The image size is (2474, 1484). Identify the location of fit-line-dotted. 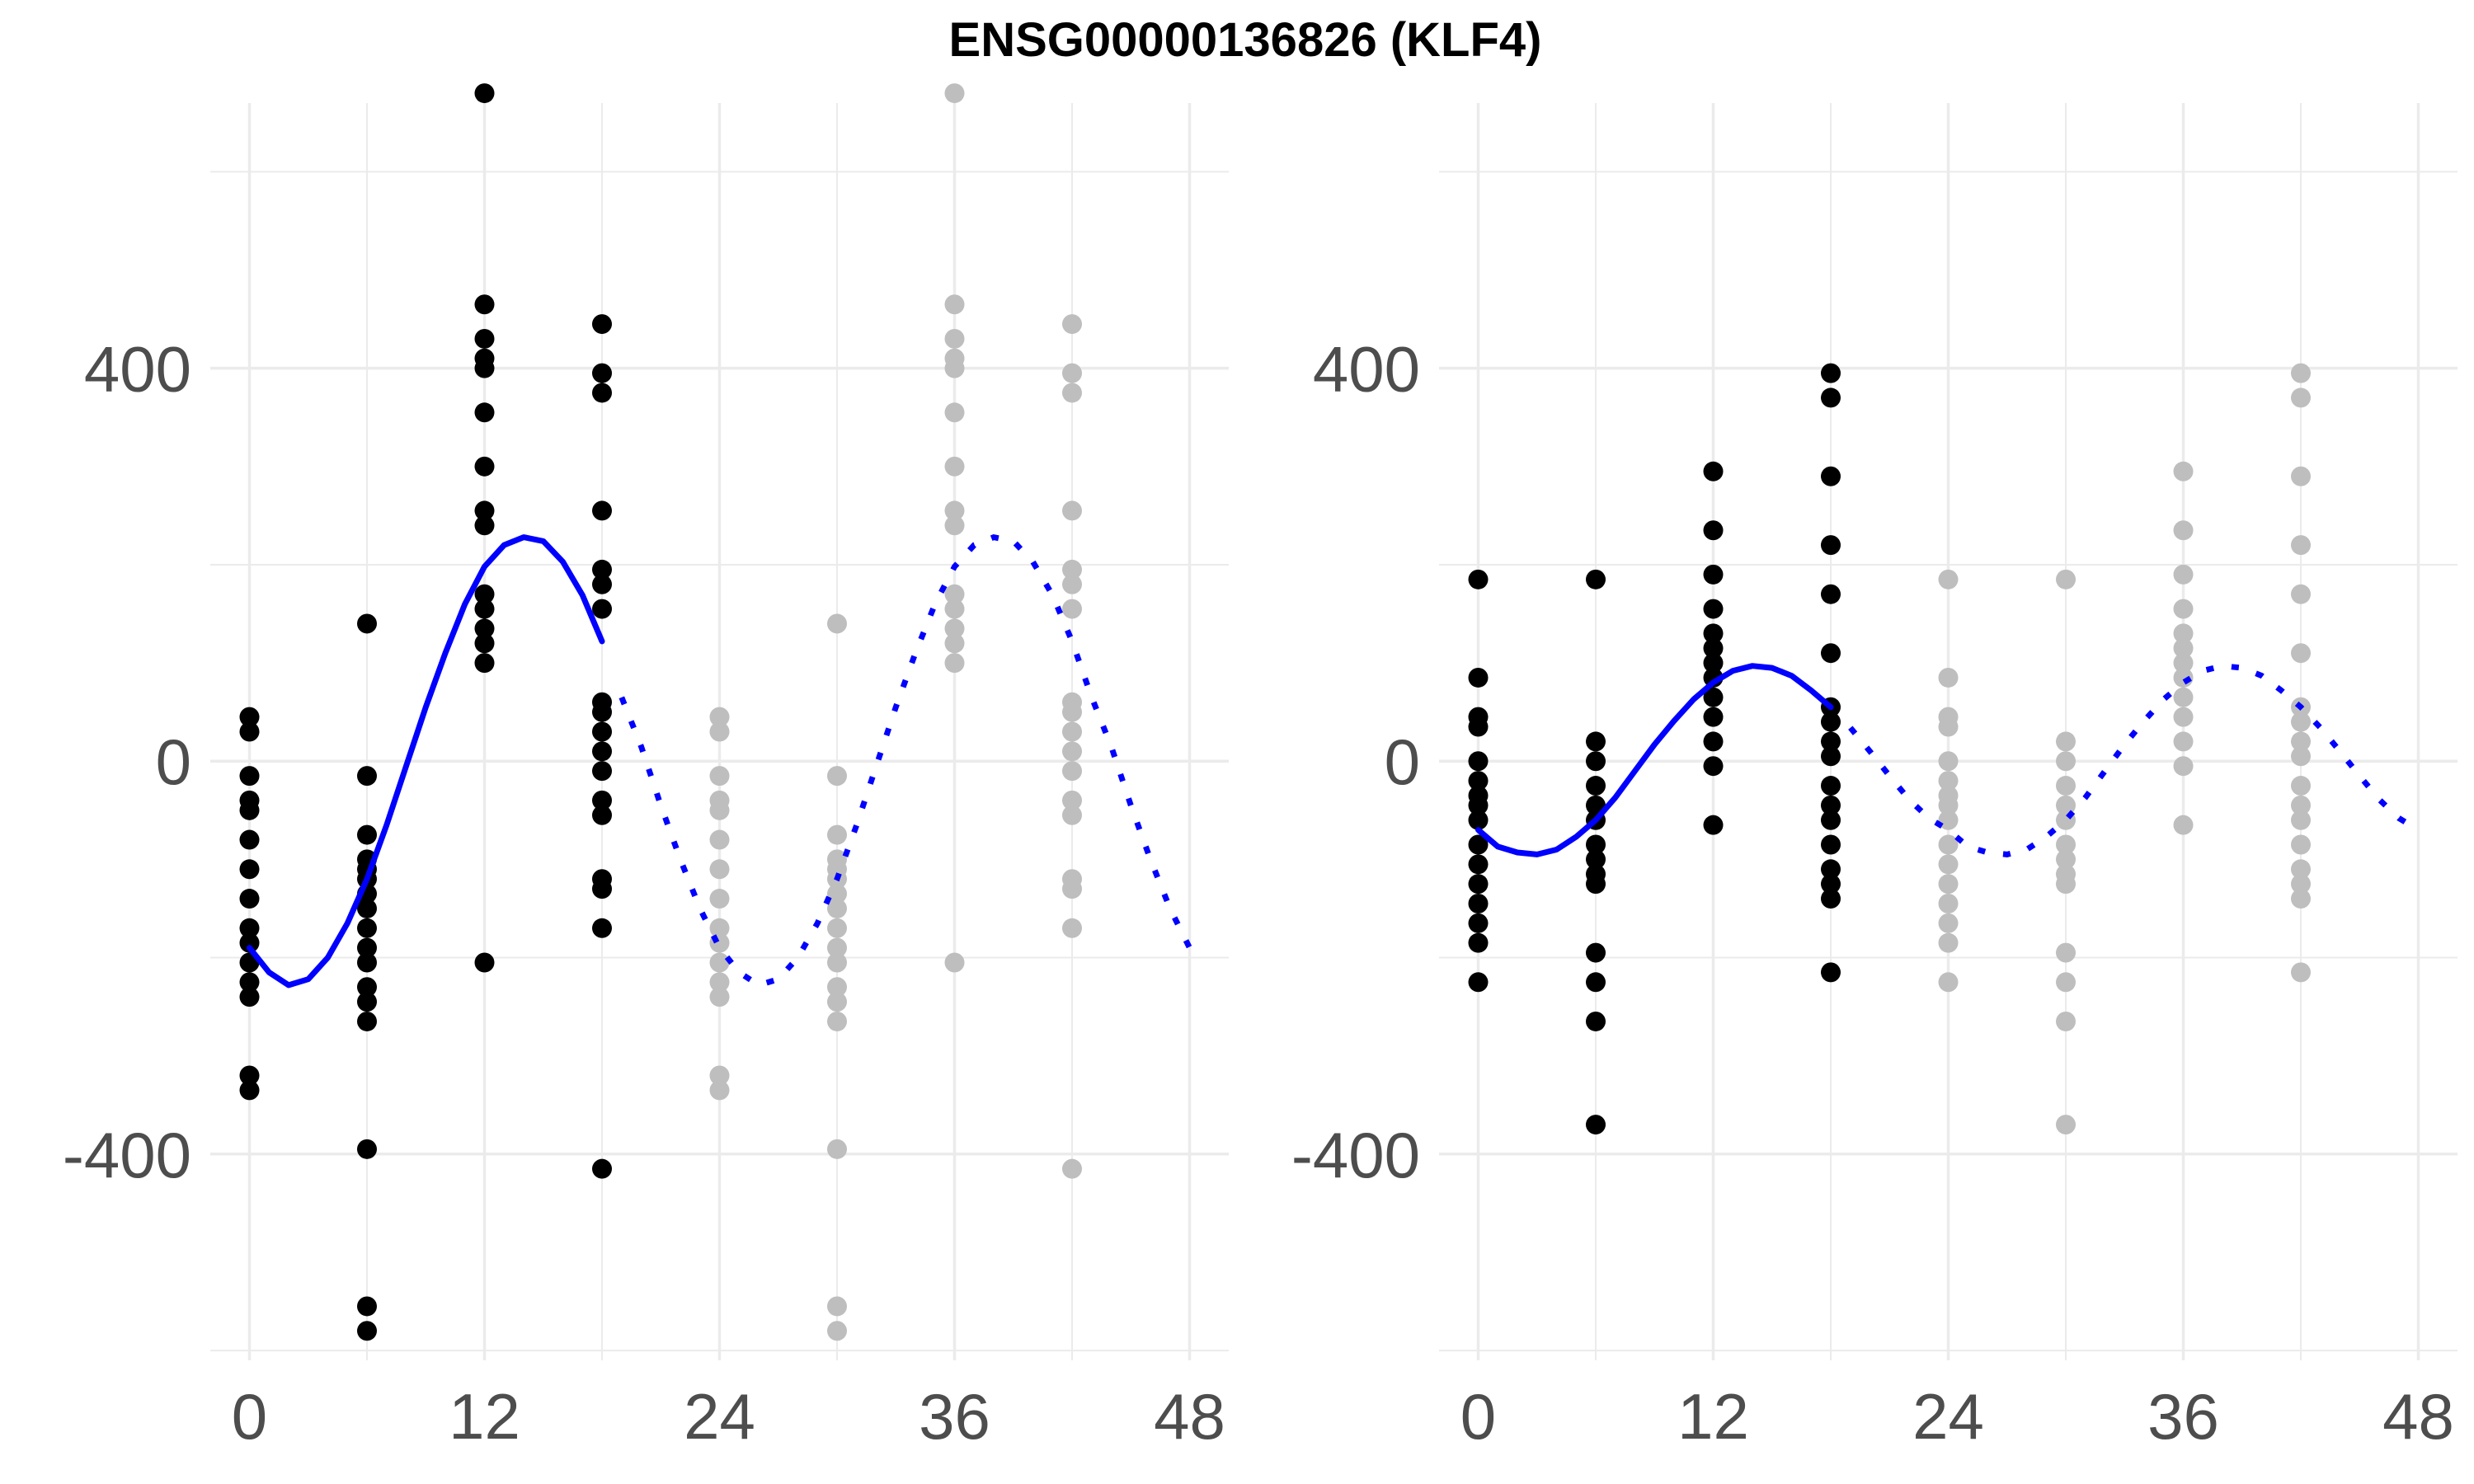
(905, 761).